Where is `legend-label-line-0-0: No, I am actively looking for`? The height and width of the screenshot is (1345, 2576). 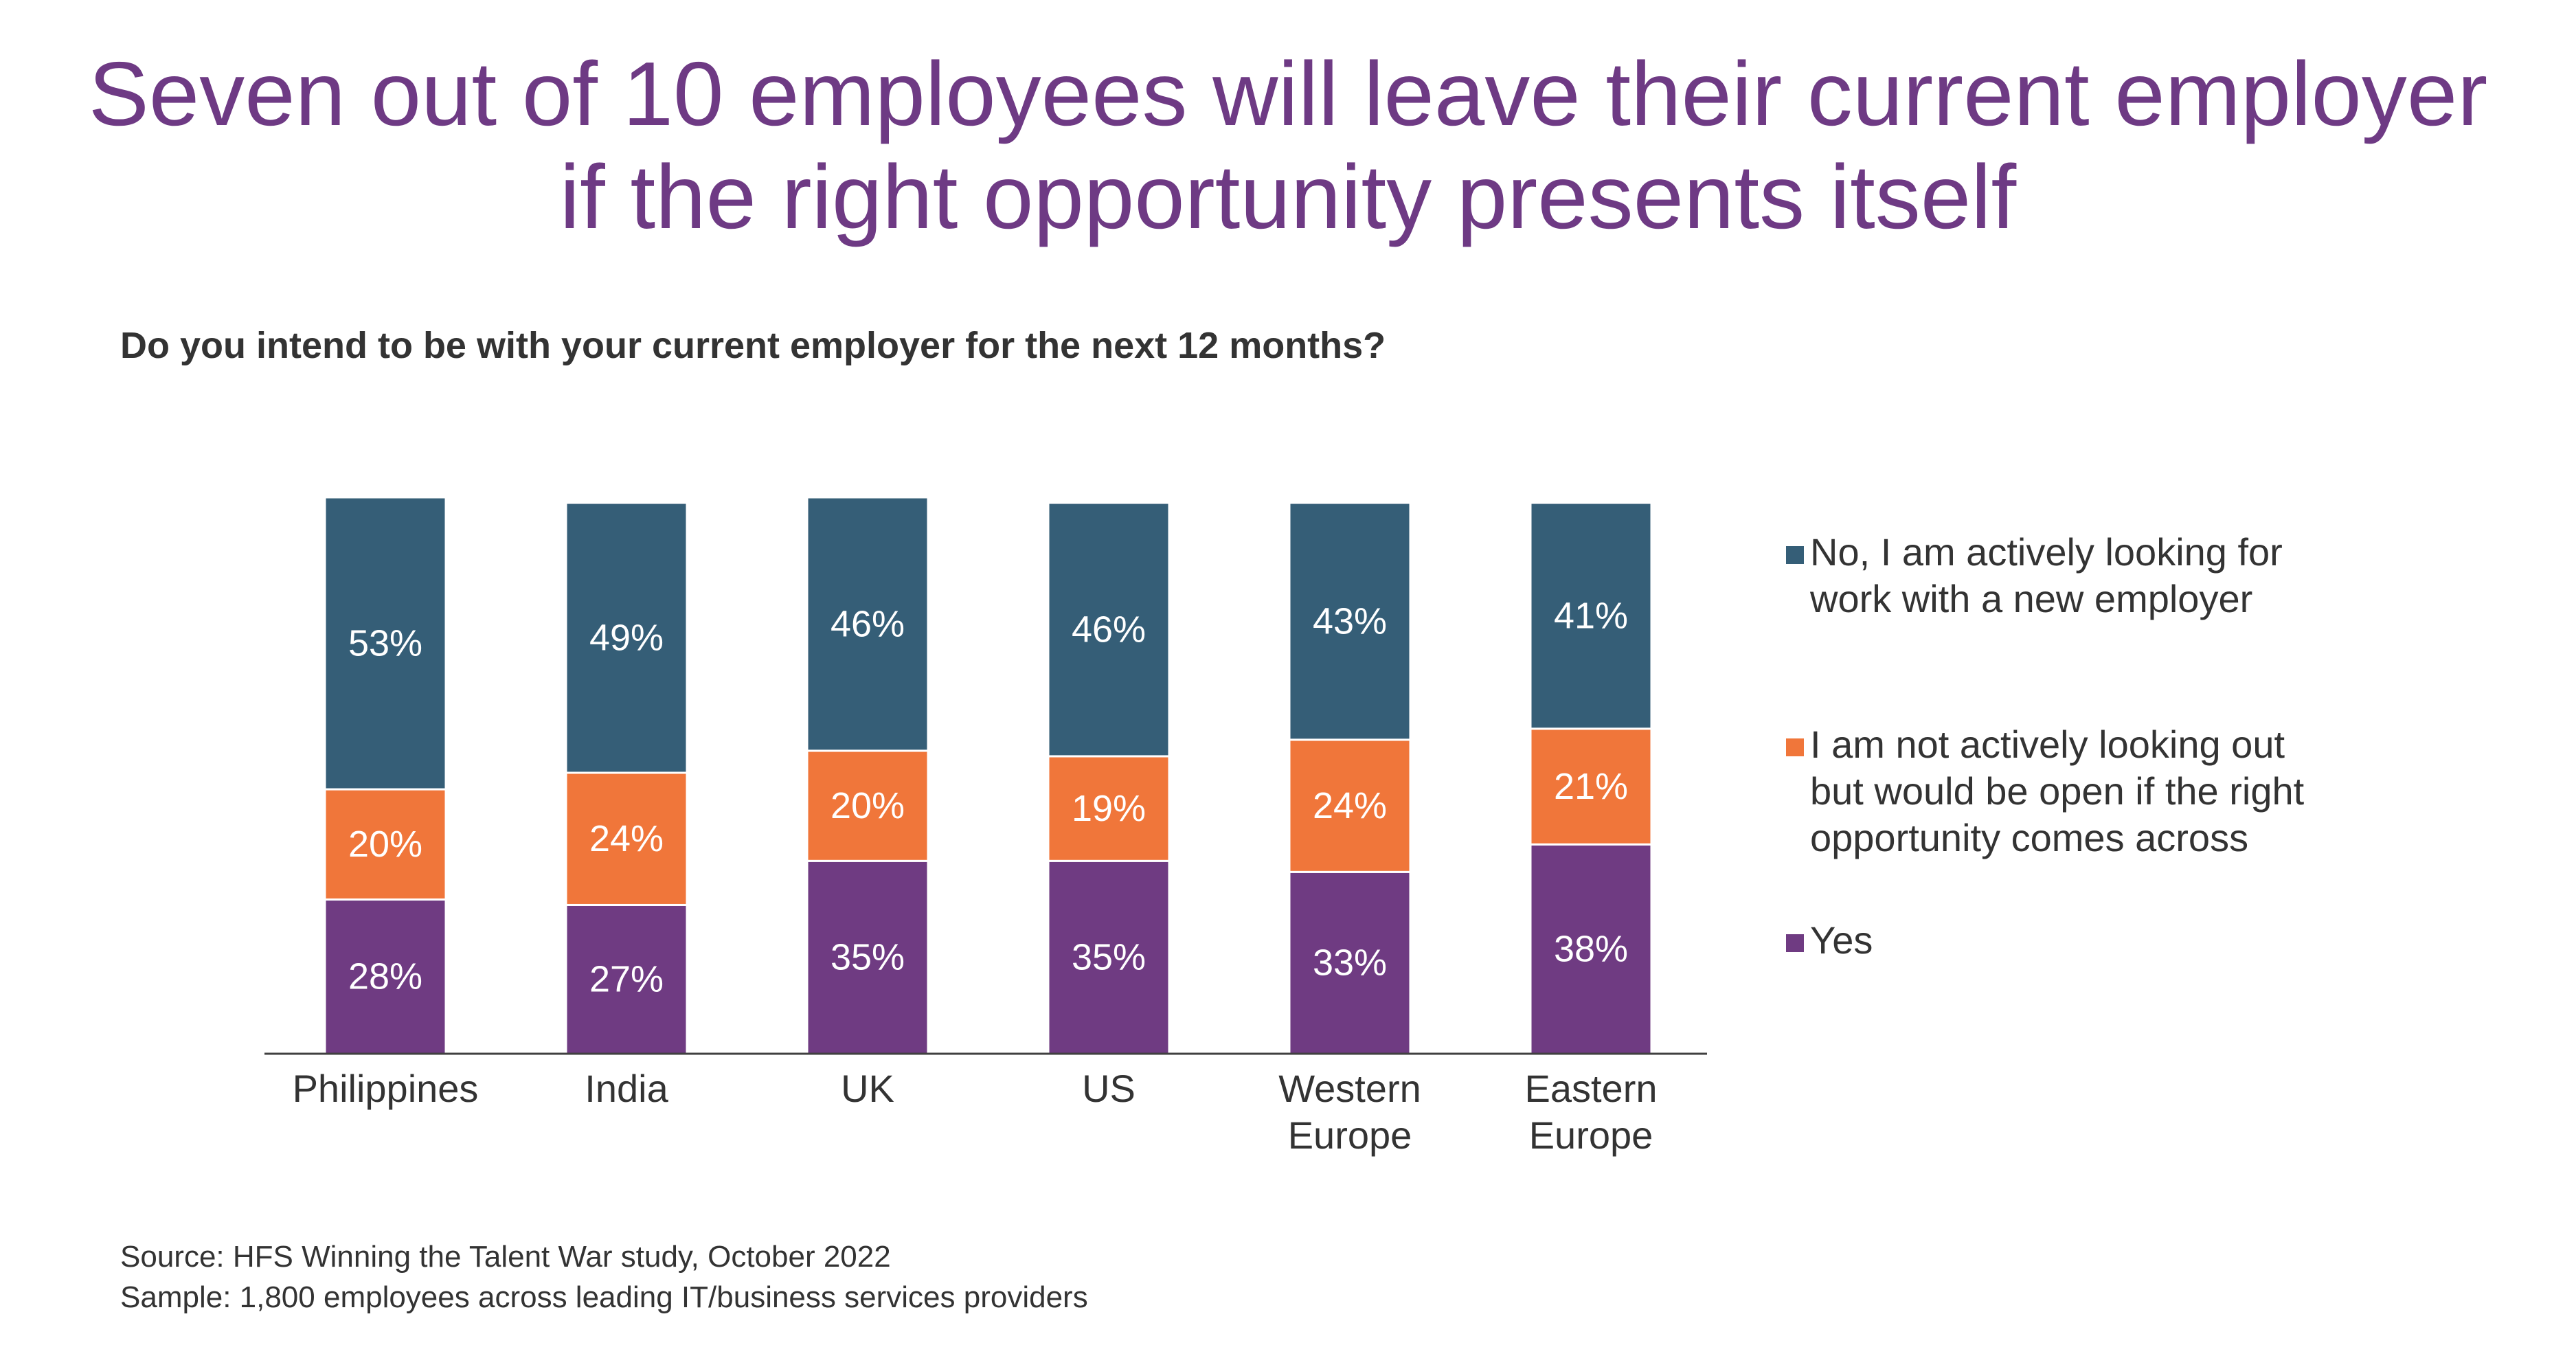 legend-label-line-0-0: No, I am actively looking for is located at coordinates (2046, 552).